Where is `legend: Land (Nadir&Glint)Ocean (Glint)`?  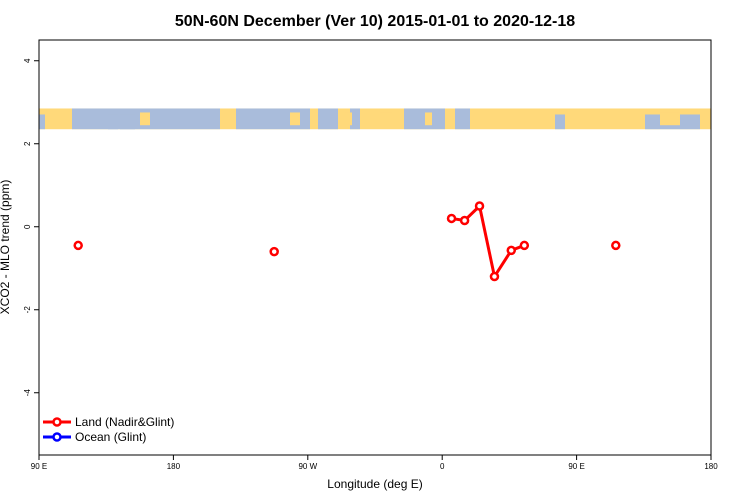 legend: Land (Nadir&Glint)Ocean (Glint) is located at coordinates (108, 429).